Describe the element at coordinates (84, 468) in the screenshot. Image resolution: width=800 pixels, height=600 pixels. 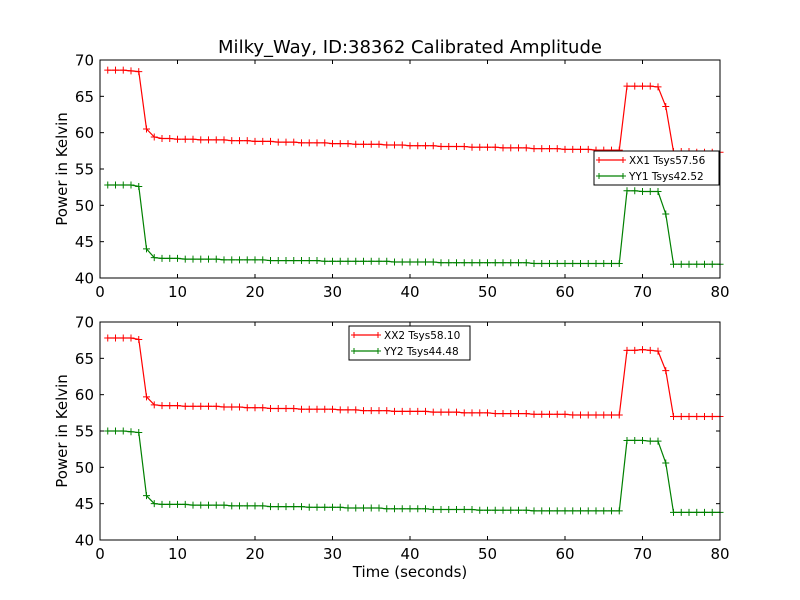
I see `y-tick-label: 50` at that location.